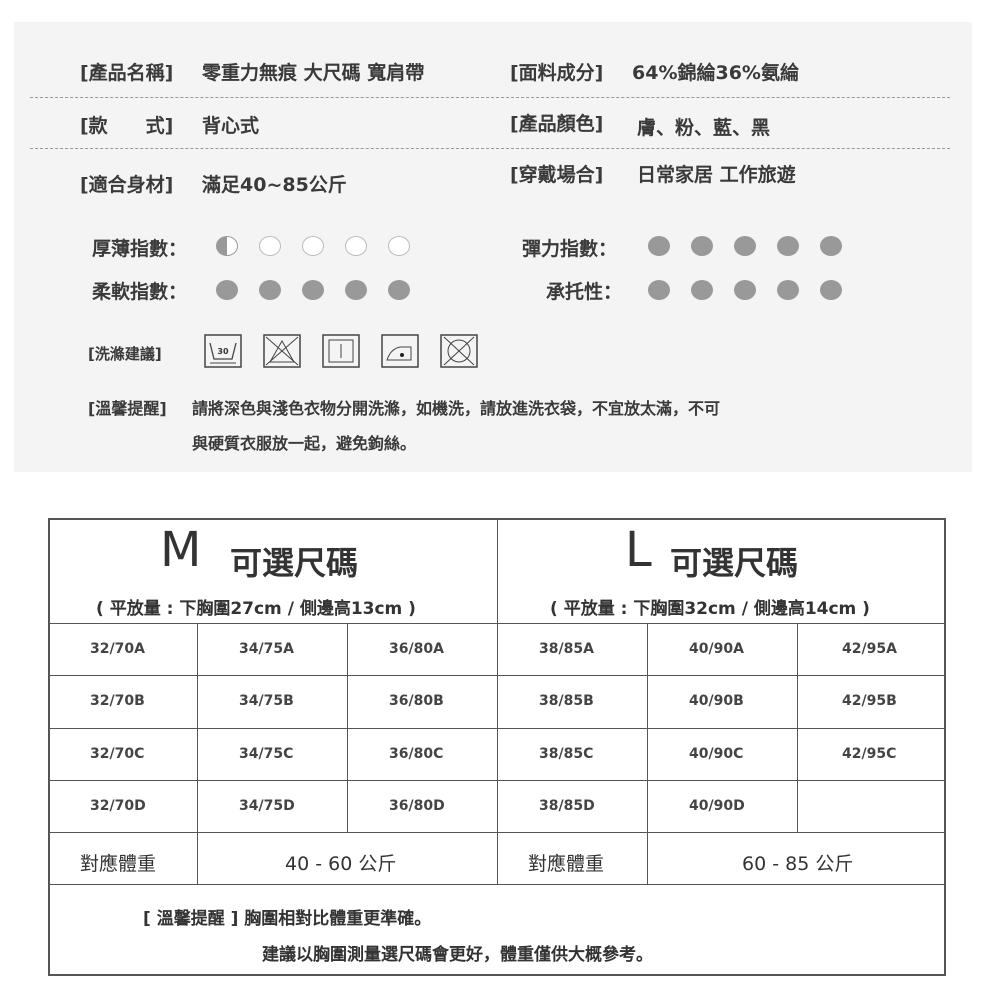  I want to click on size-cell: 42/95C, so click(869, 754).